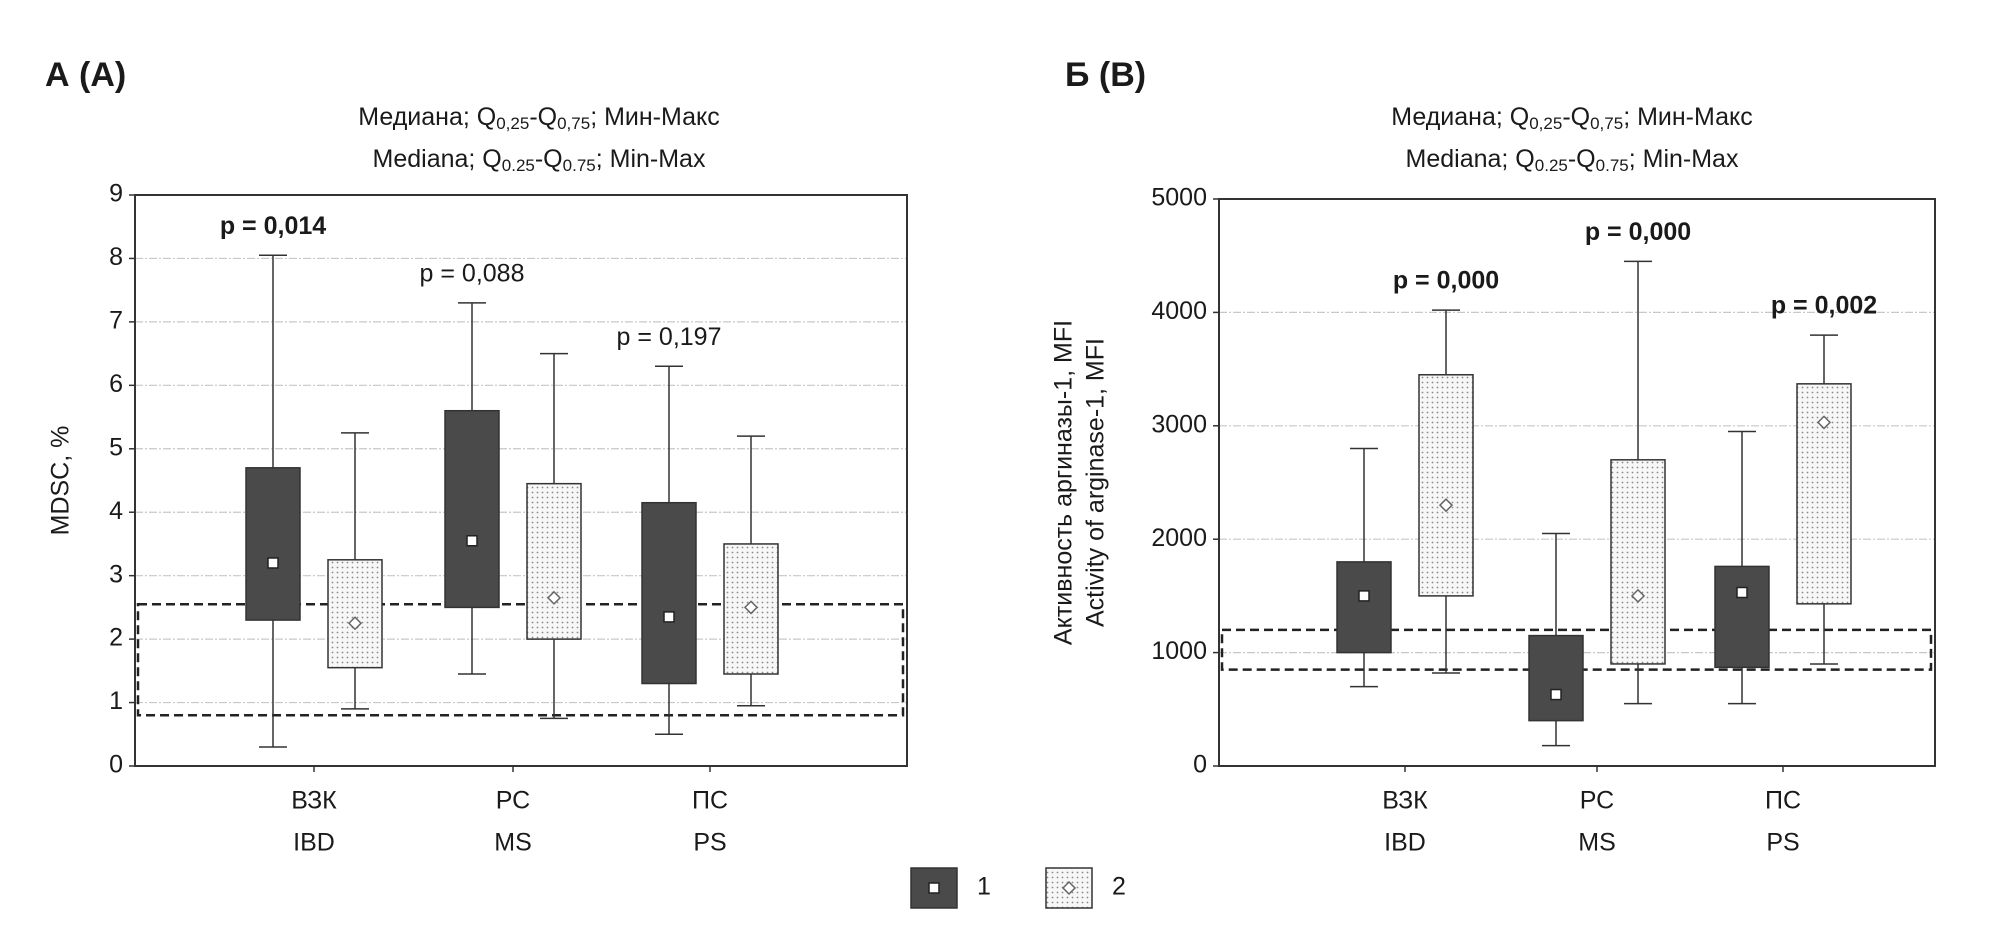 This screenshot has width=1989, height=932. I want to click on y-tick-label: 6, so click(116, 384).